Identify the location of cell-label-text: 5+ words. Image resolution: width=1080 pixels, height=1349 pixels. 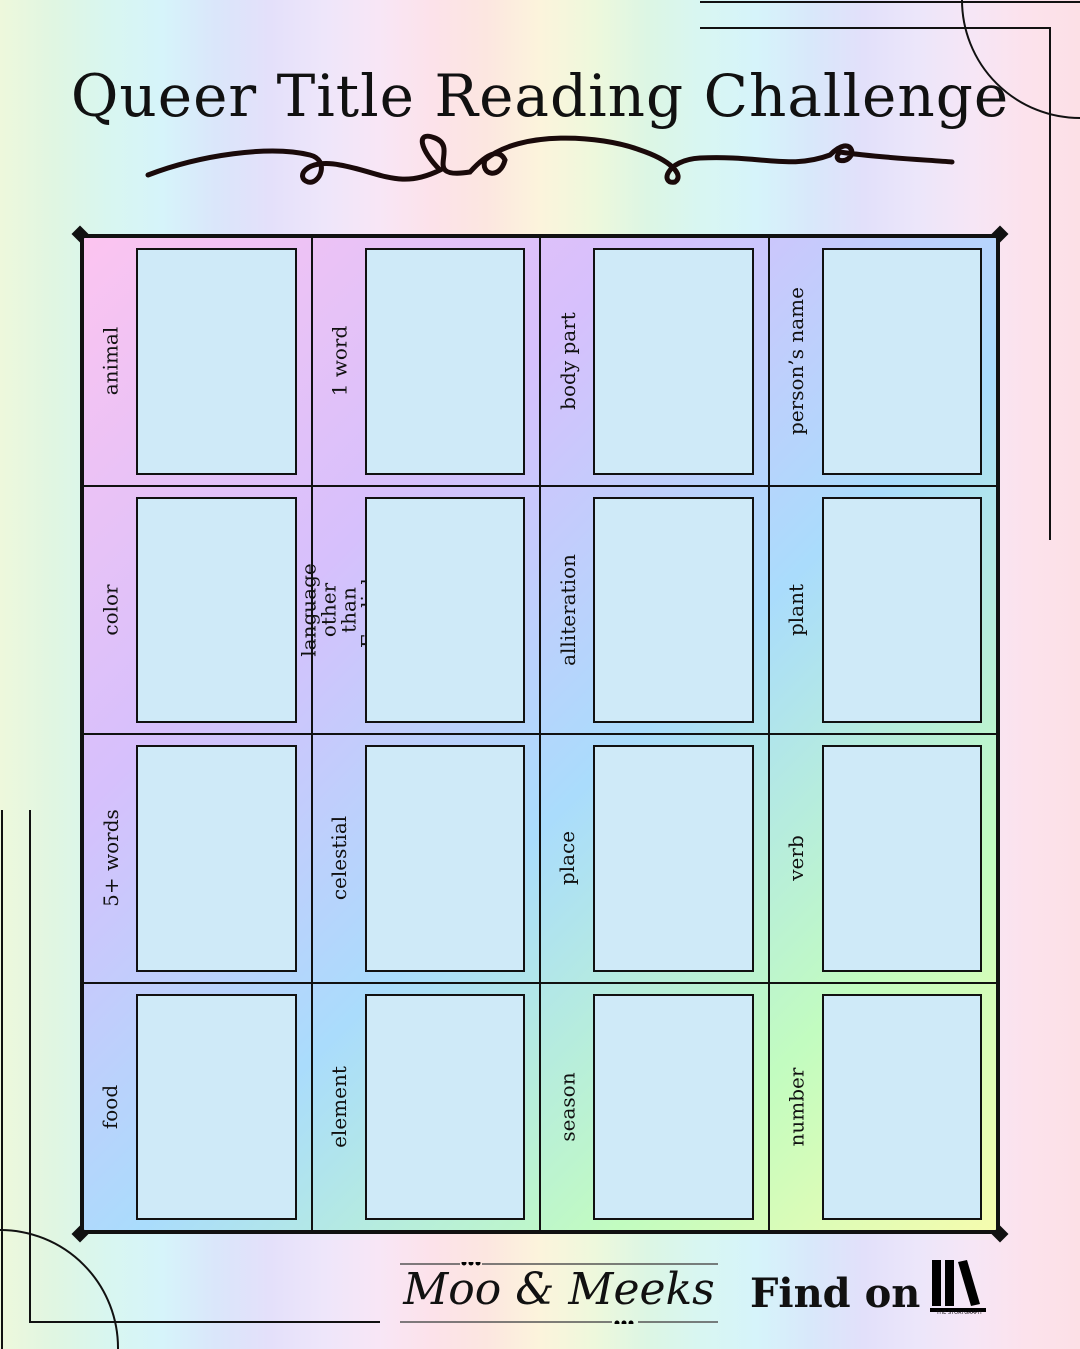
(110, 858).